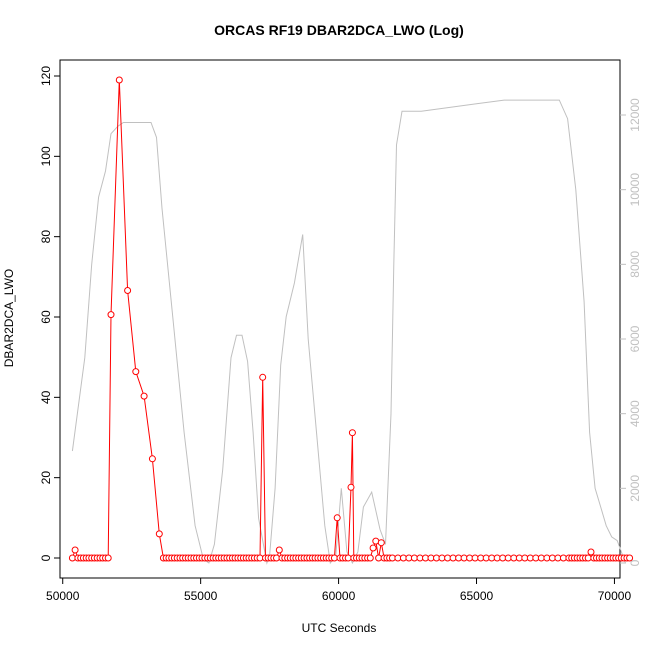 The height and width of the screenshot is (650, 650). Describe the element at coordinates (635, 115) in the screenshot. I see `y2-tick-label: 12000` at that location.